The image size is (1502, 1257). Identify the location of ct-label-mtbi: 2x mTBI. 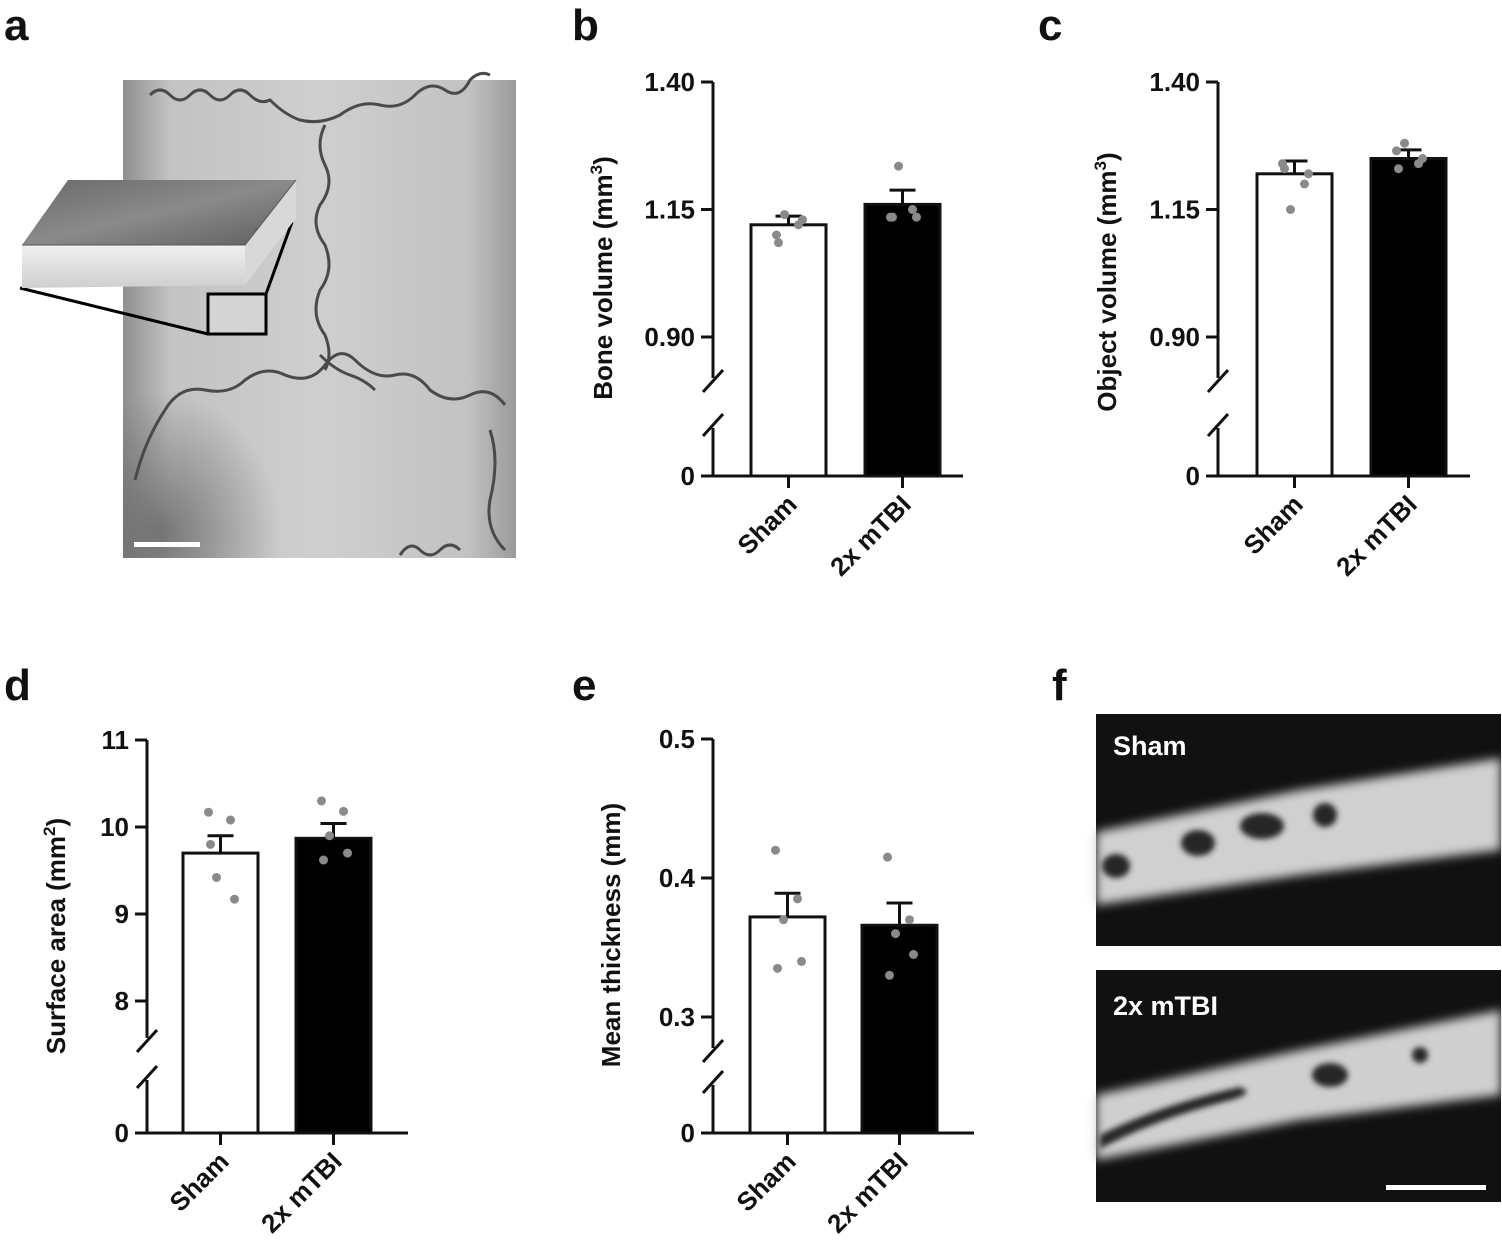
(1165, 1006).